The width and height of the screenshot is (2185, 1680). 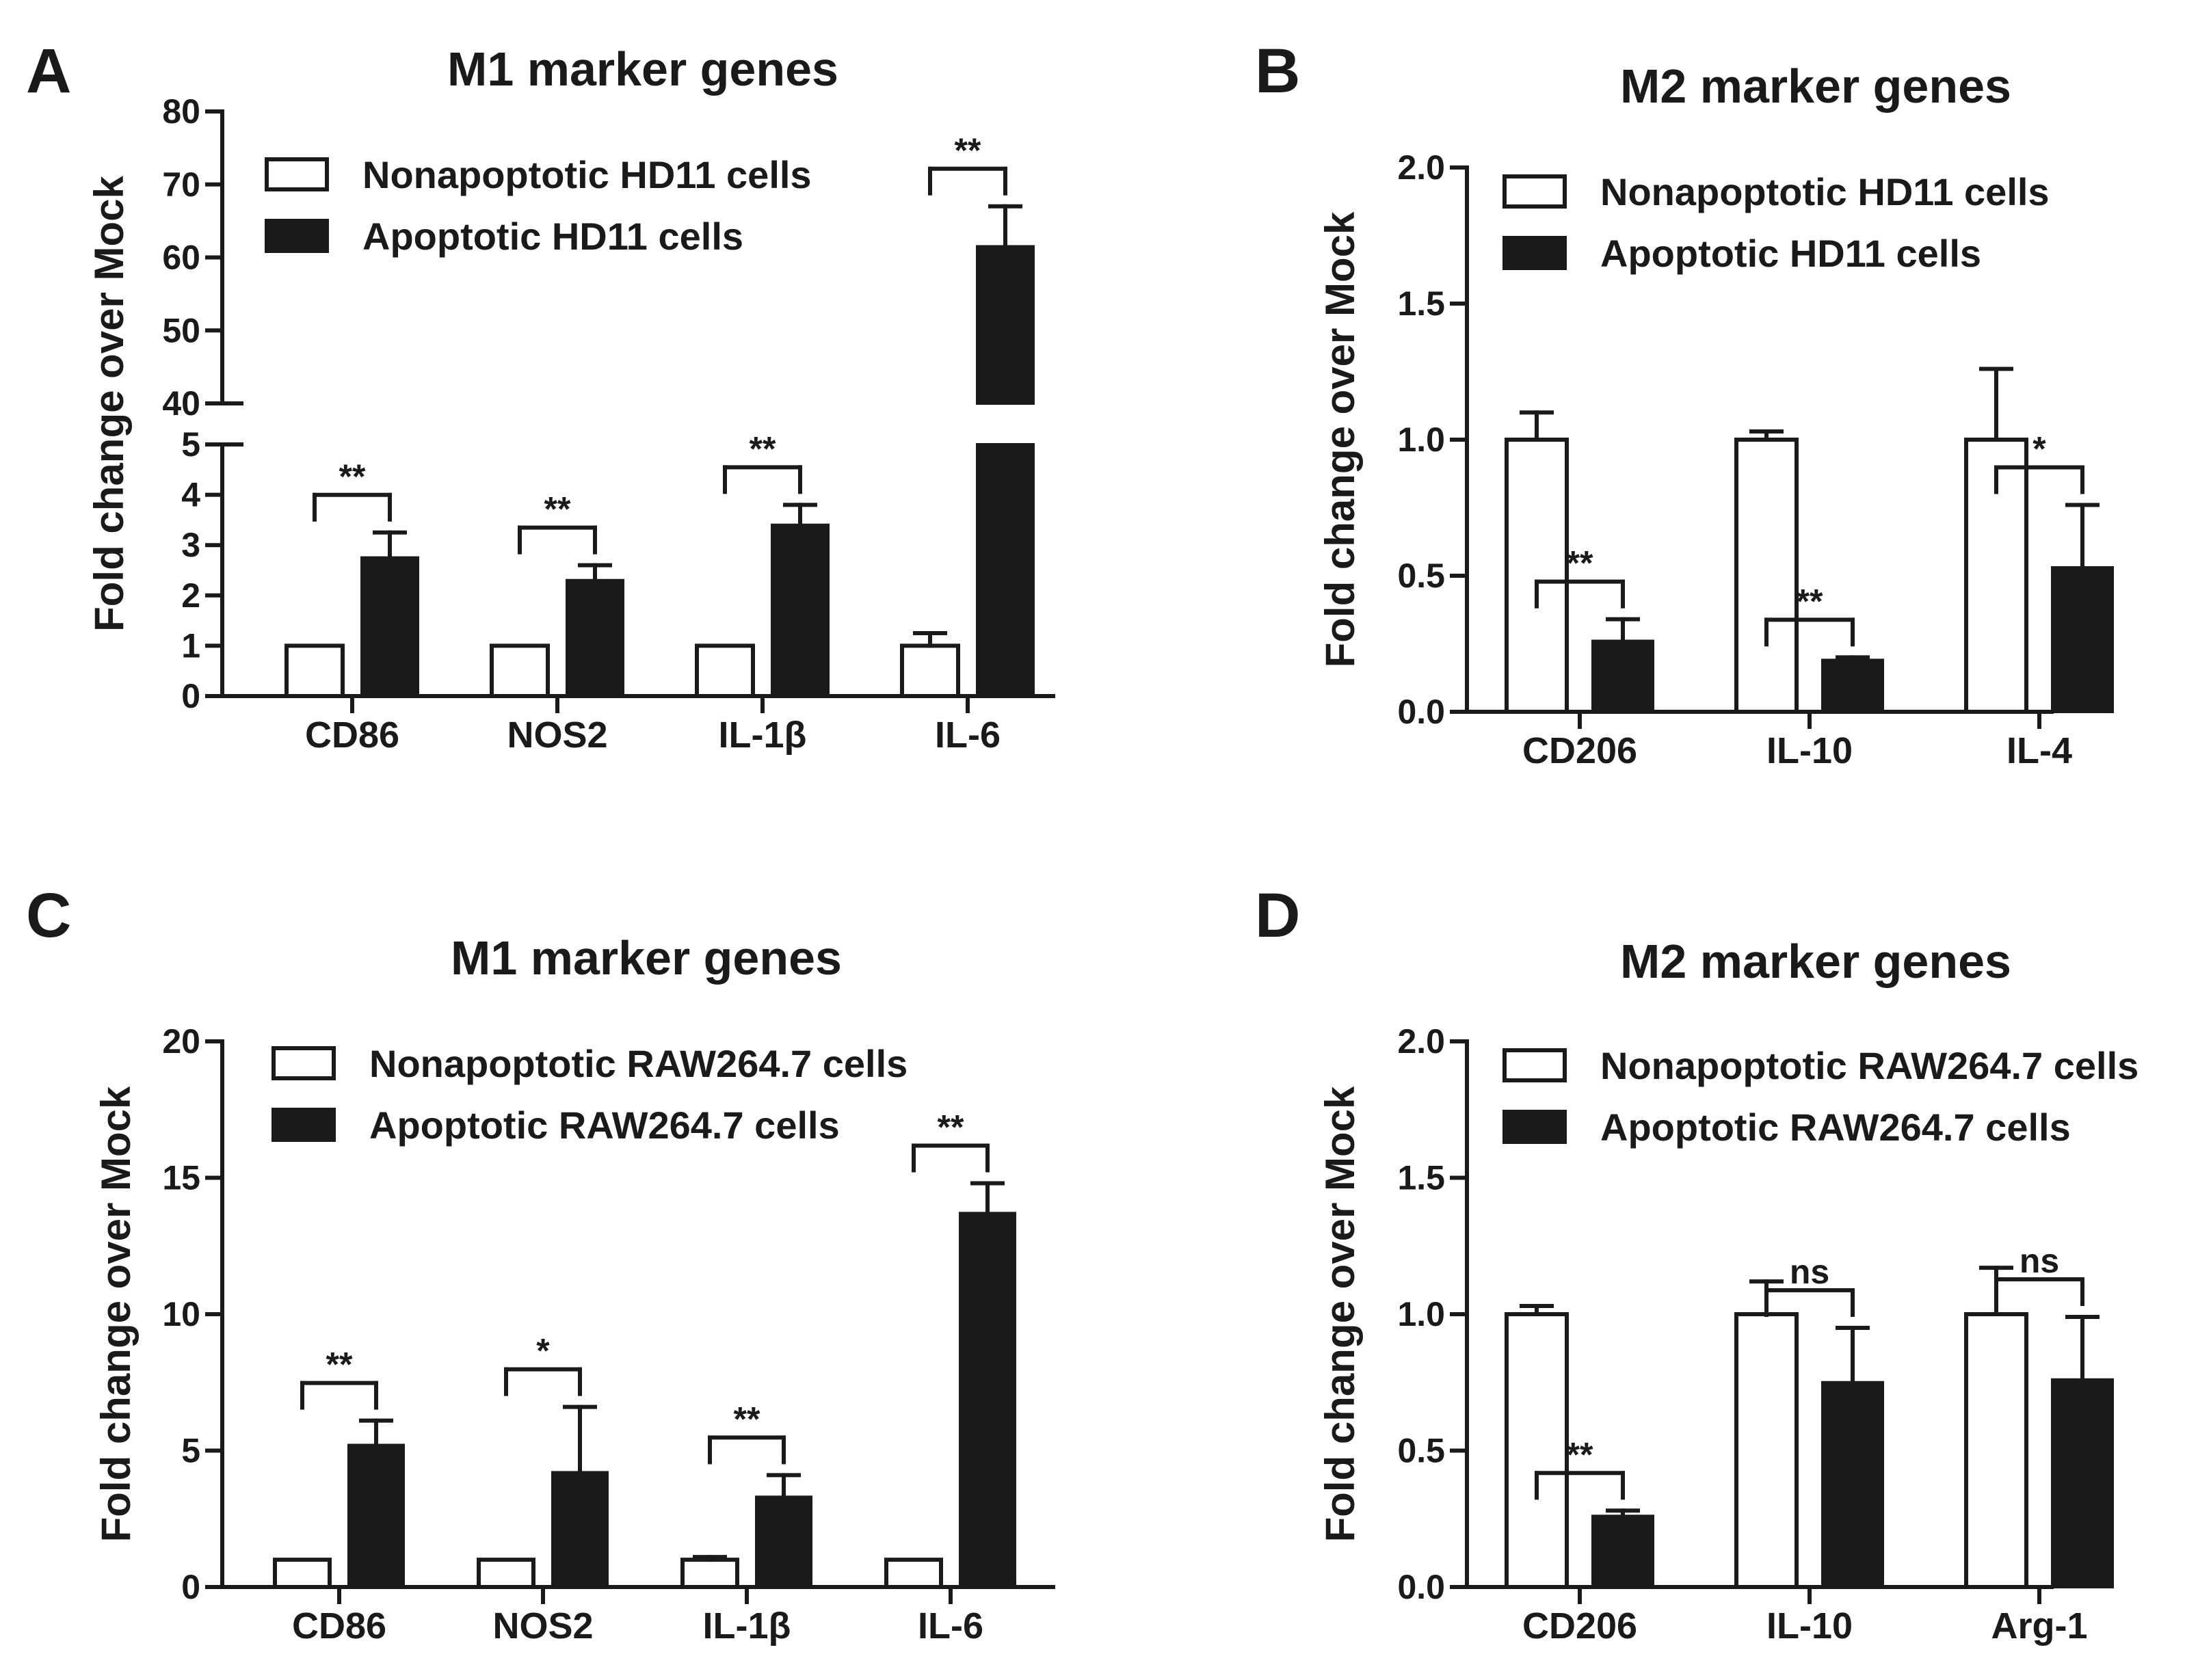 I want to click on y-tick-label: 2, so click(x=190, y=595).